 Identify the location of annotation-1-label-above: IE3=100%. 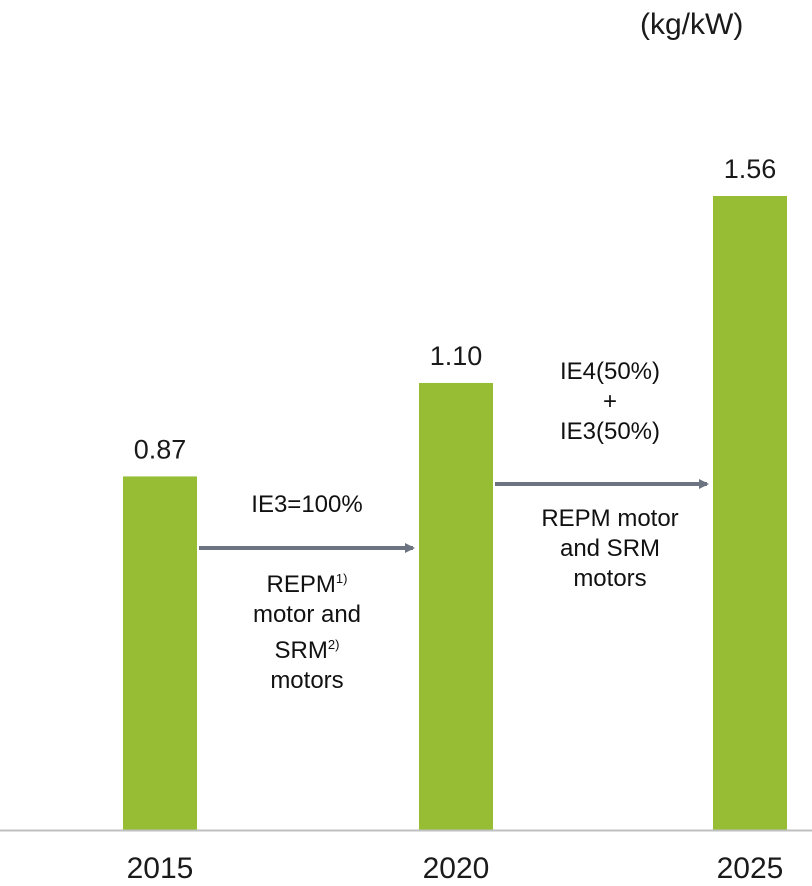
(307, 505).